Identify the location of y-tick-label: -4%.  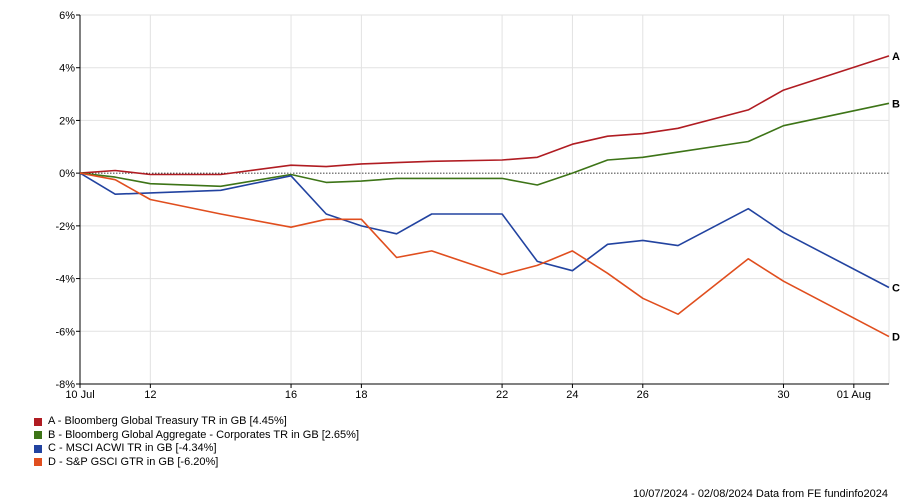
(65, 280).